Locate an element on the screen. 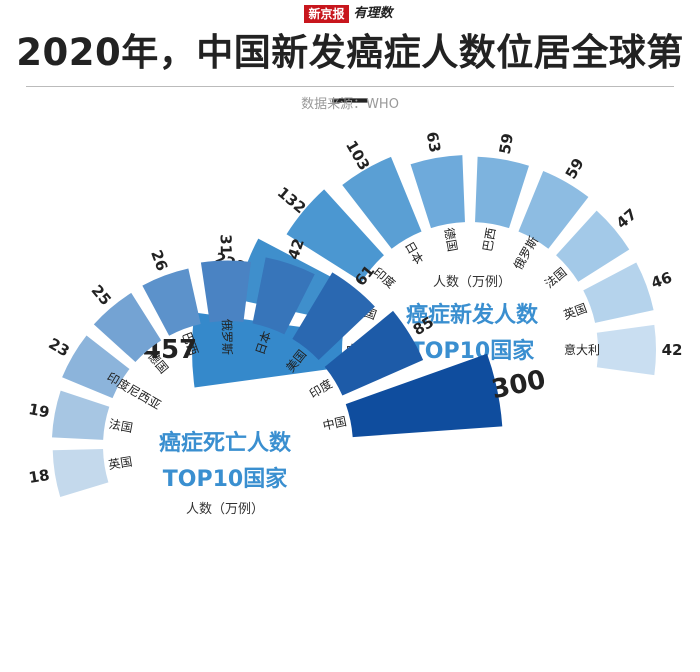 Image resolution: width=700 pixels, height=672 pixels. new-cases-category-label: 意大利 is located at coordinates (582, 349).